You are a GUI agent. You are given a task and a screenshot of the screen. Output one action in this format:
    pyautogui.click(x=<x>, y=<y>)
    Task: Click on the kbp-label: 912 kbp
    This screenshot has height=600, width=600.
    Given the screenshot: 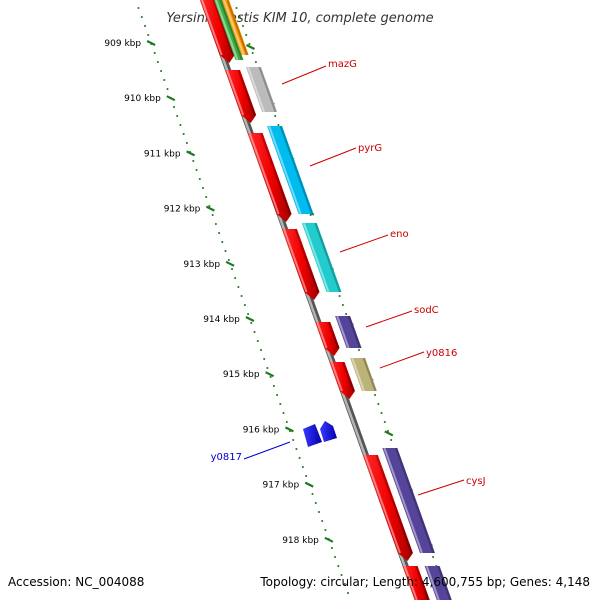 What is the action you would take?
    pyautogui.click(x=182, y=210)
    